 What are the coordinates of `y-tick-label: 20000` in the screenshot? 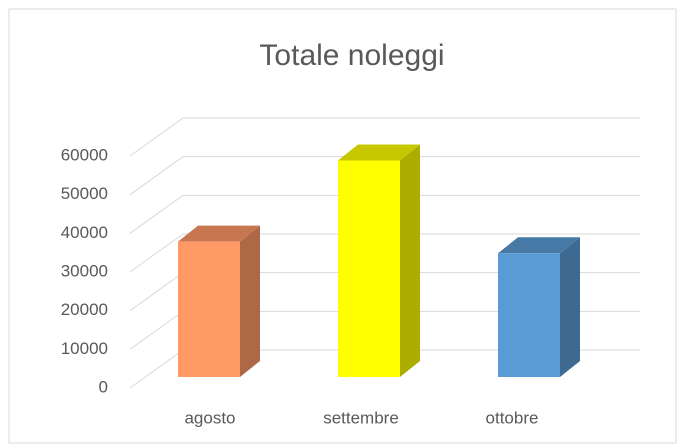 It's located at (84, 309).